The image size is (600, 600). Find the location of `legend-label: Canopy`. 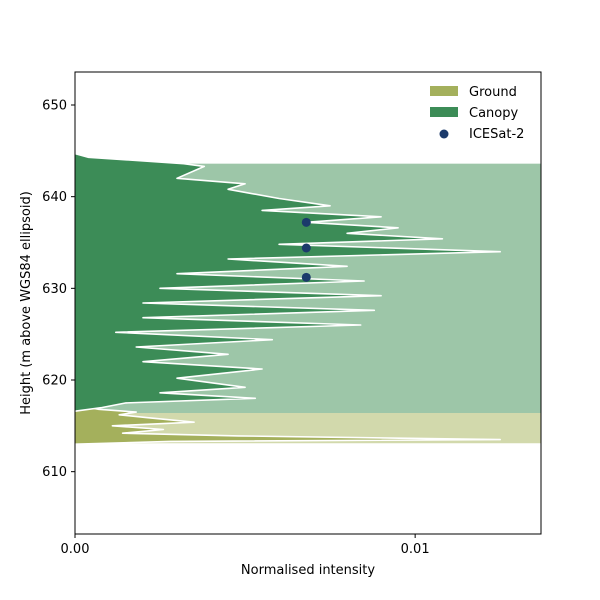

legend-label: Canopy is located at coordinates (493, 113).